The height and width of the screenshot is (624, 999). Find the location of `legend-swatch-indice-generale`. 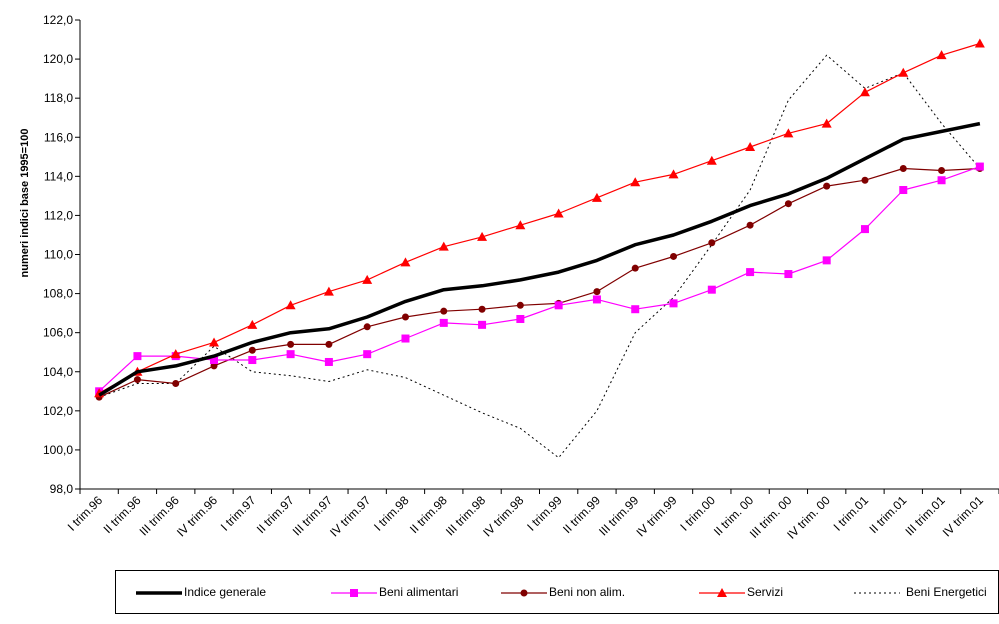

legend-swatch-indice-generale is located at coordinates (159, 593).